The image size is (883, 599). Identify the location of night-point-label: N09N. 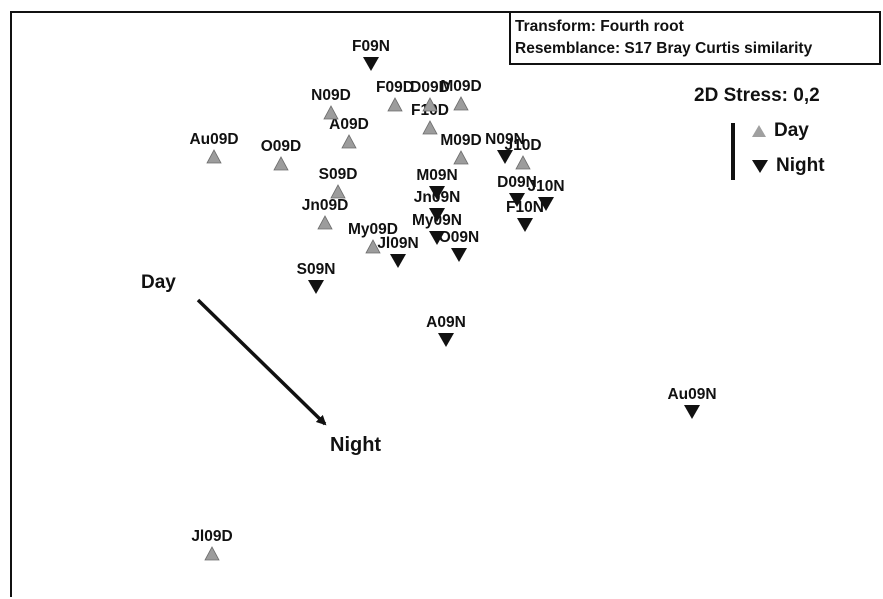
(505, 139).